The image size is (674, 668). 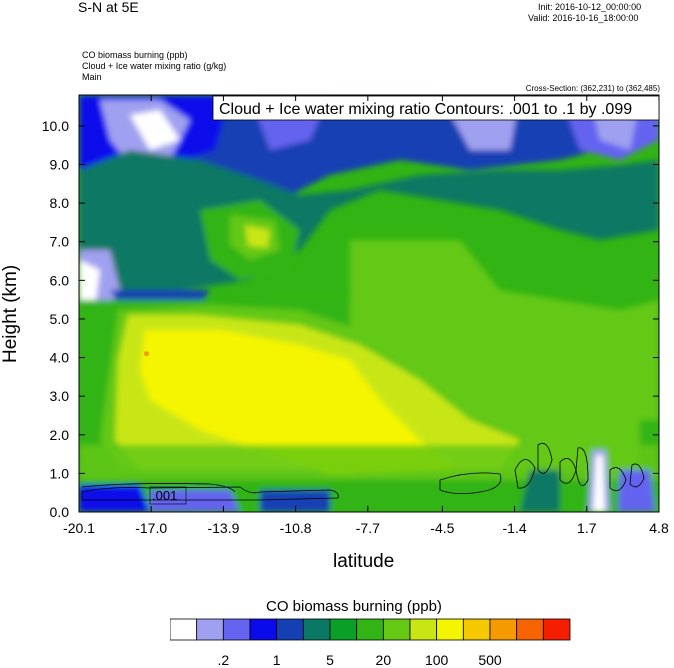 I want to click on field-label-cloud: Cloud + Ice water mixing ratio (g/kg), so click(x=154, y=66).